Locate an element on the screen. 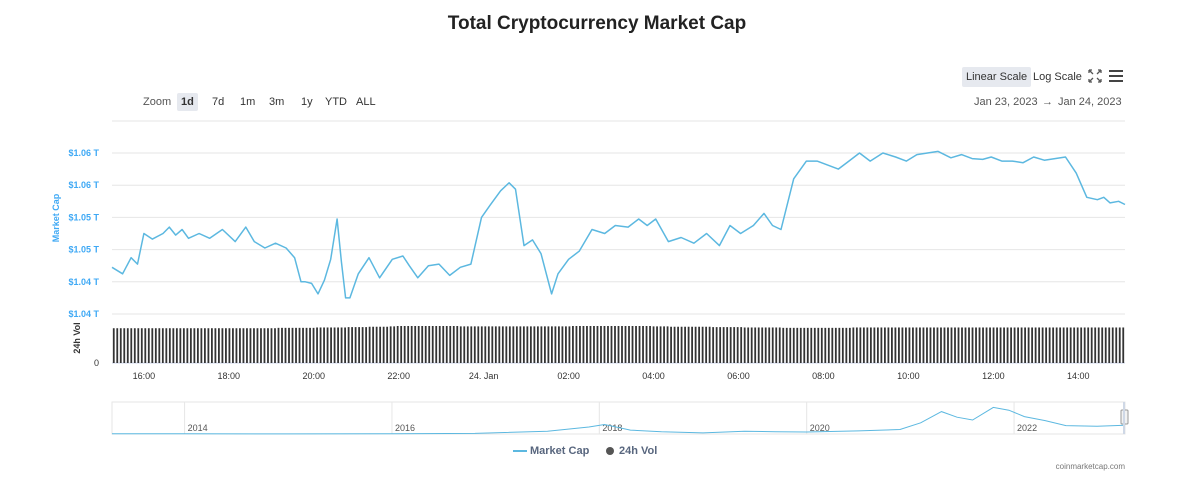 This screenshot has height=479, width=1194. linear-scale-button: Linear Scale is located at coordinates (997, 77).